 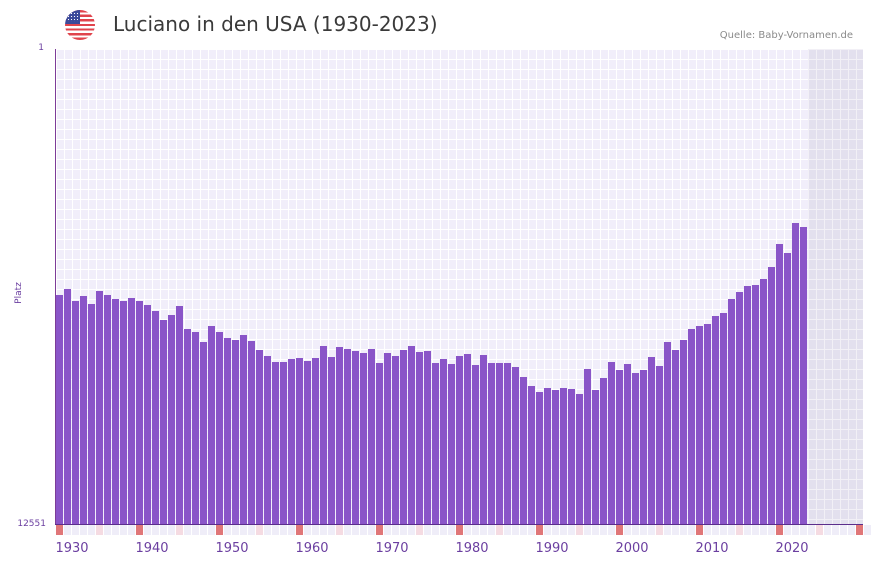 I want to click on bar-2003, so click(x=643, y=447).